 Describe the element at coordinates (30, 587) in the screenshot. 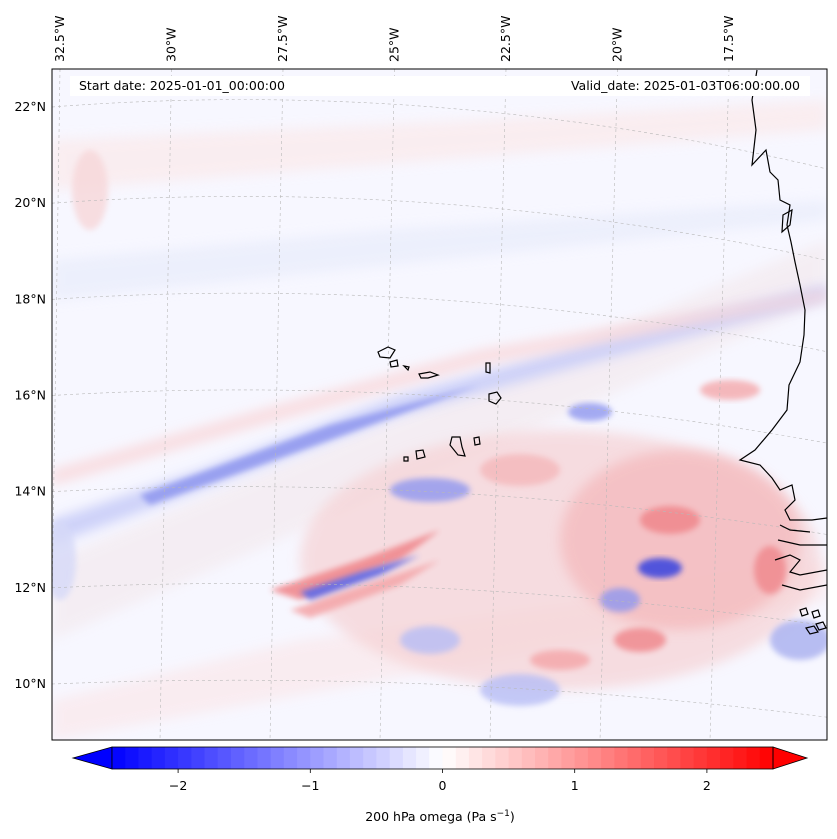

I see `latitude-label: 12°N` at that location.